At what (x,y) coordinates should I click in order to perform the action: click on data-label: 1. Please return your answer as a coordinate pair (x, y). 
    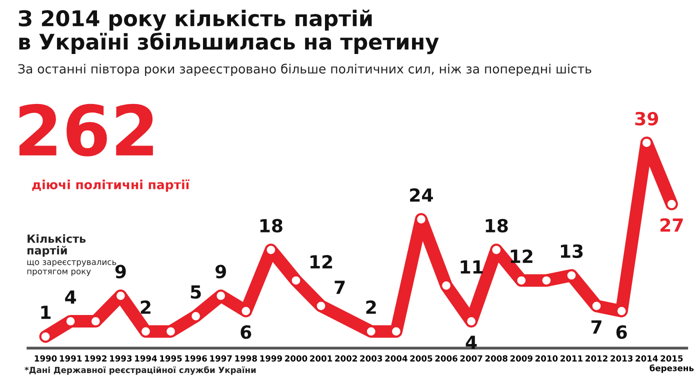
    Looking at the image, I should click on (46, 312).